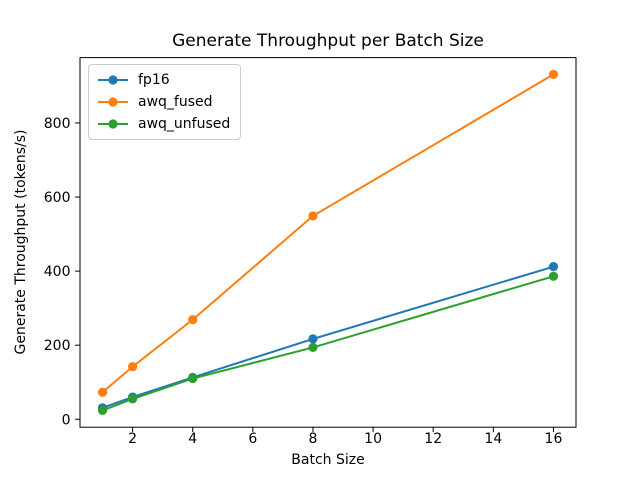 The width and height of the screenshot is (640, 480). Describe the element at coordinates (57, 198) in the screenshot. I see `y-tick-label: 600` at that location.